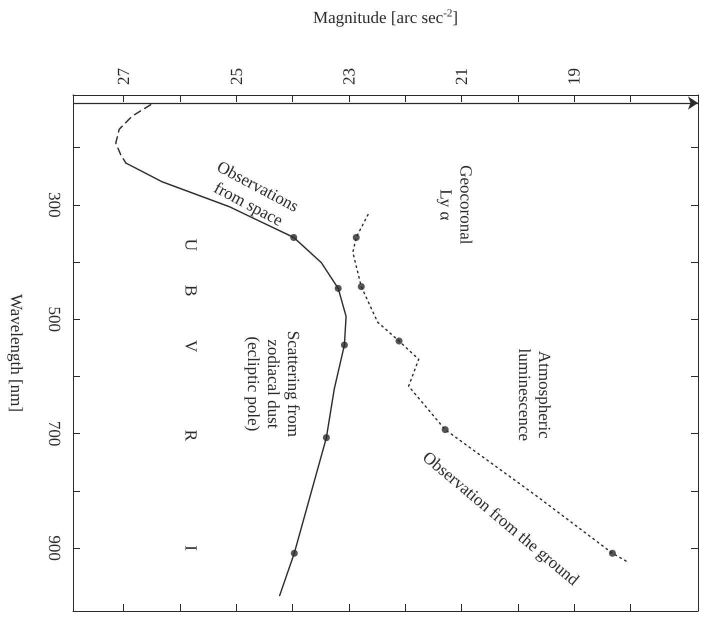  What do you see at coordinates (16, 353) in the screenshot?
I see `y-axis-title: Wavelength [nm]` at bounding box center [16, 353].